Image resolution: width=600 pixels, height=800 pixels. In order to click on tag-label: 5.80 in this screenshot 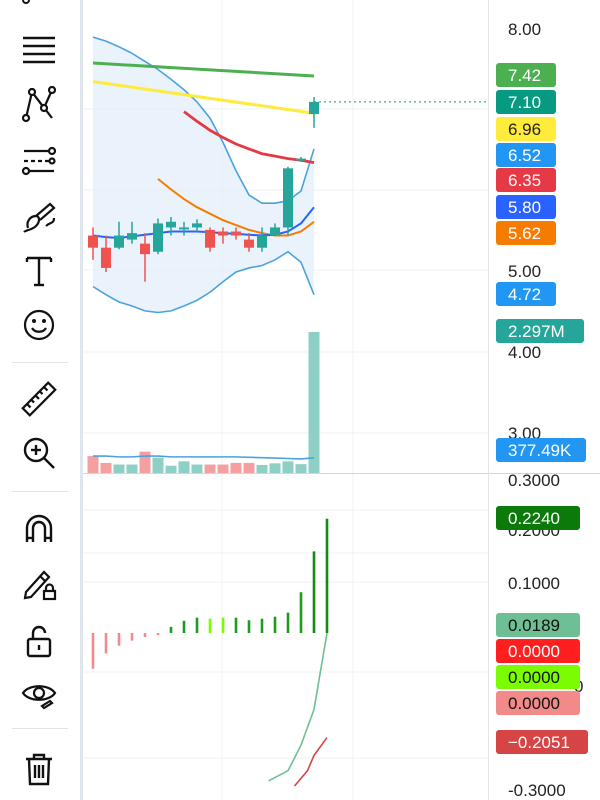, I will do `click(524, 207)`.